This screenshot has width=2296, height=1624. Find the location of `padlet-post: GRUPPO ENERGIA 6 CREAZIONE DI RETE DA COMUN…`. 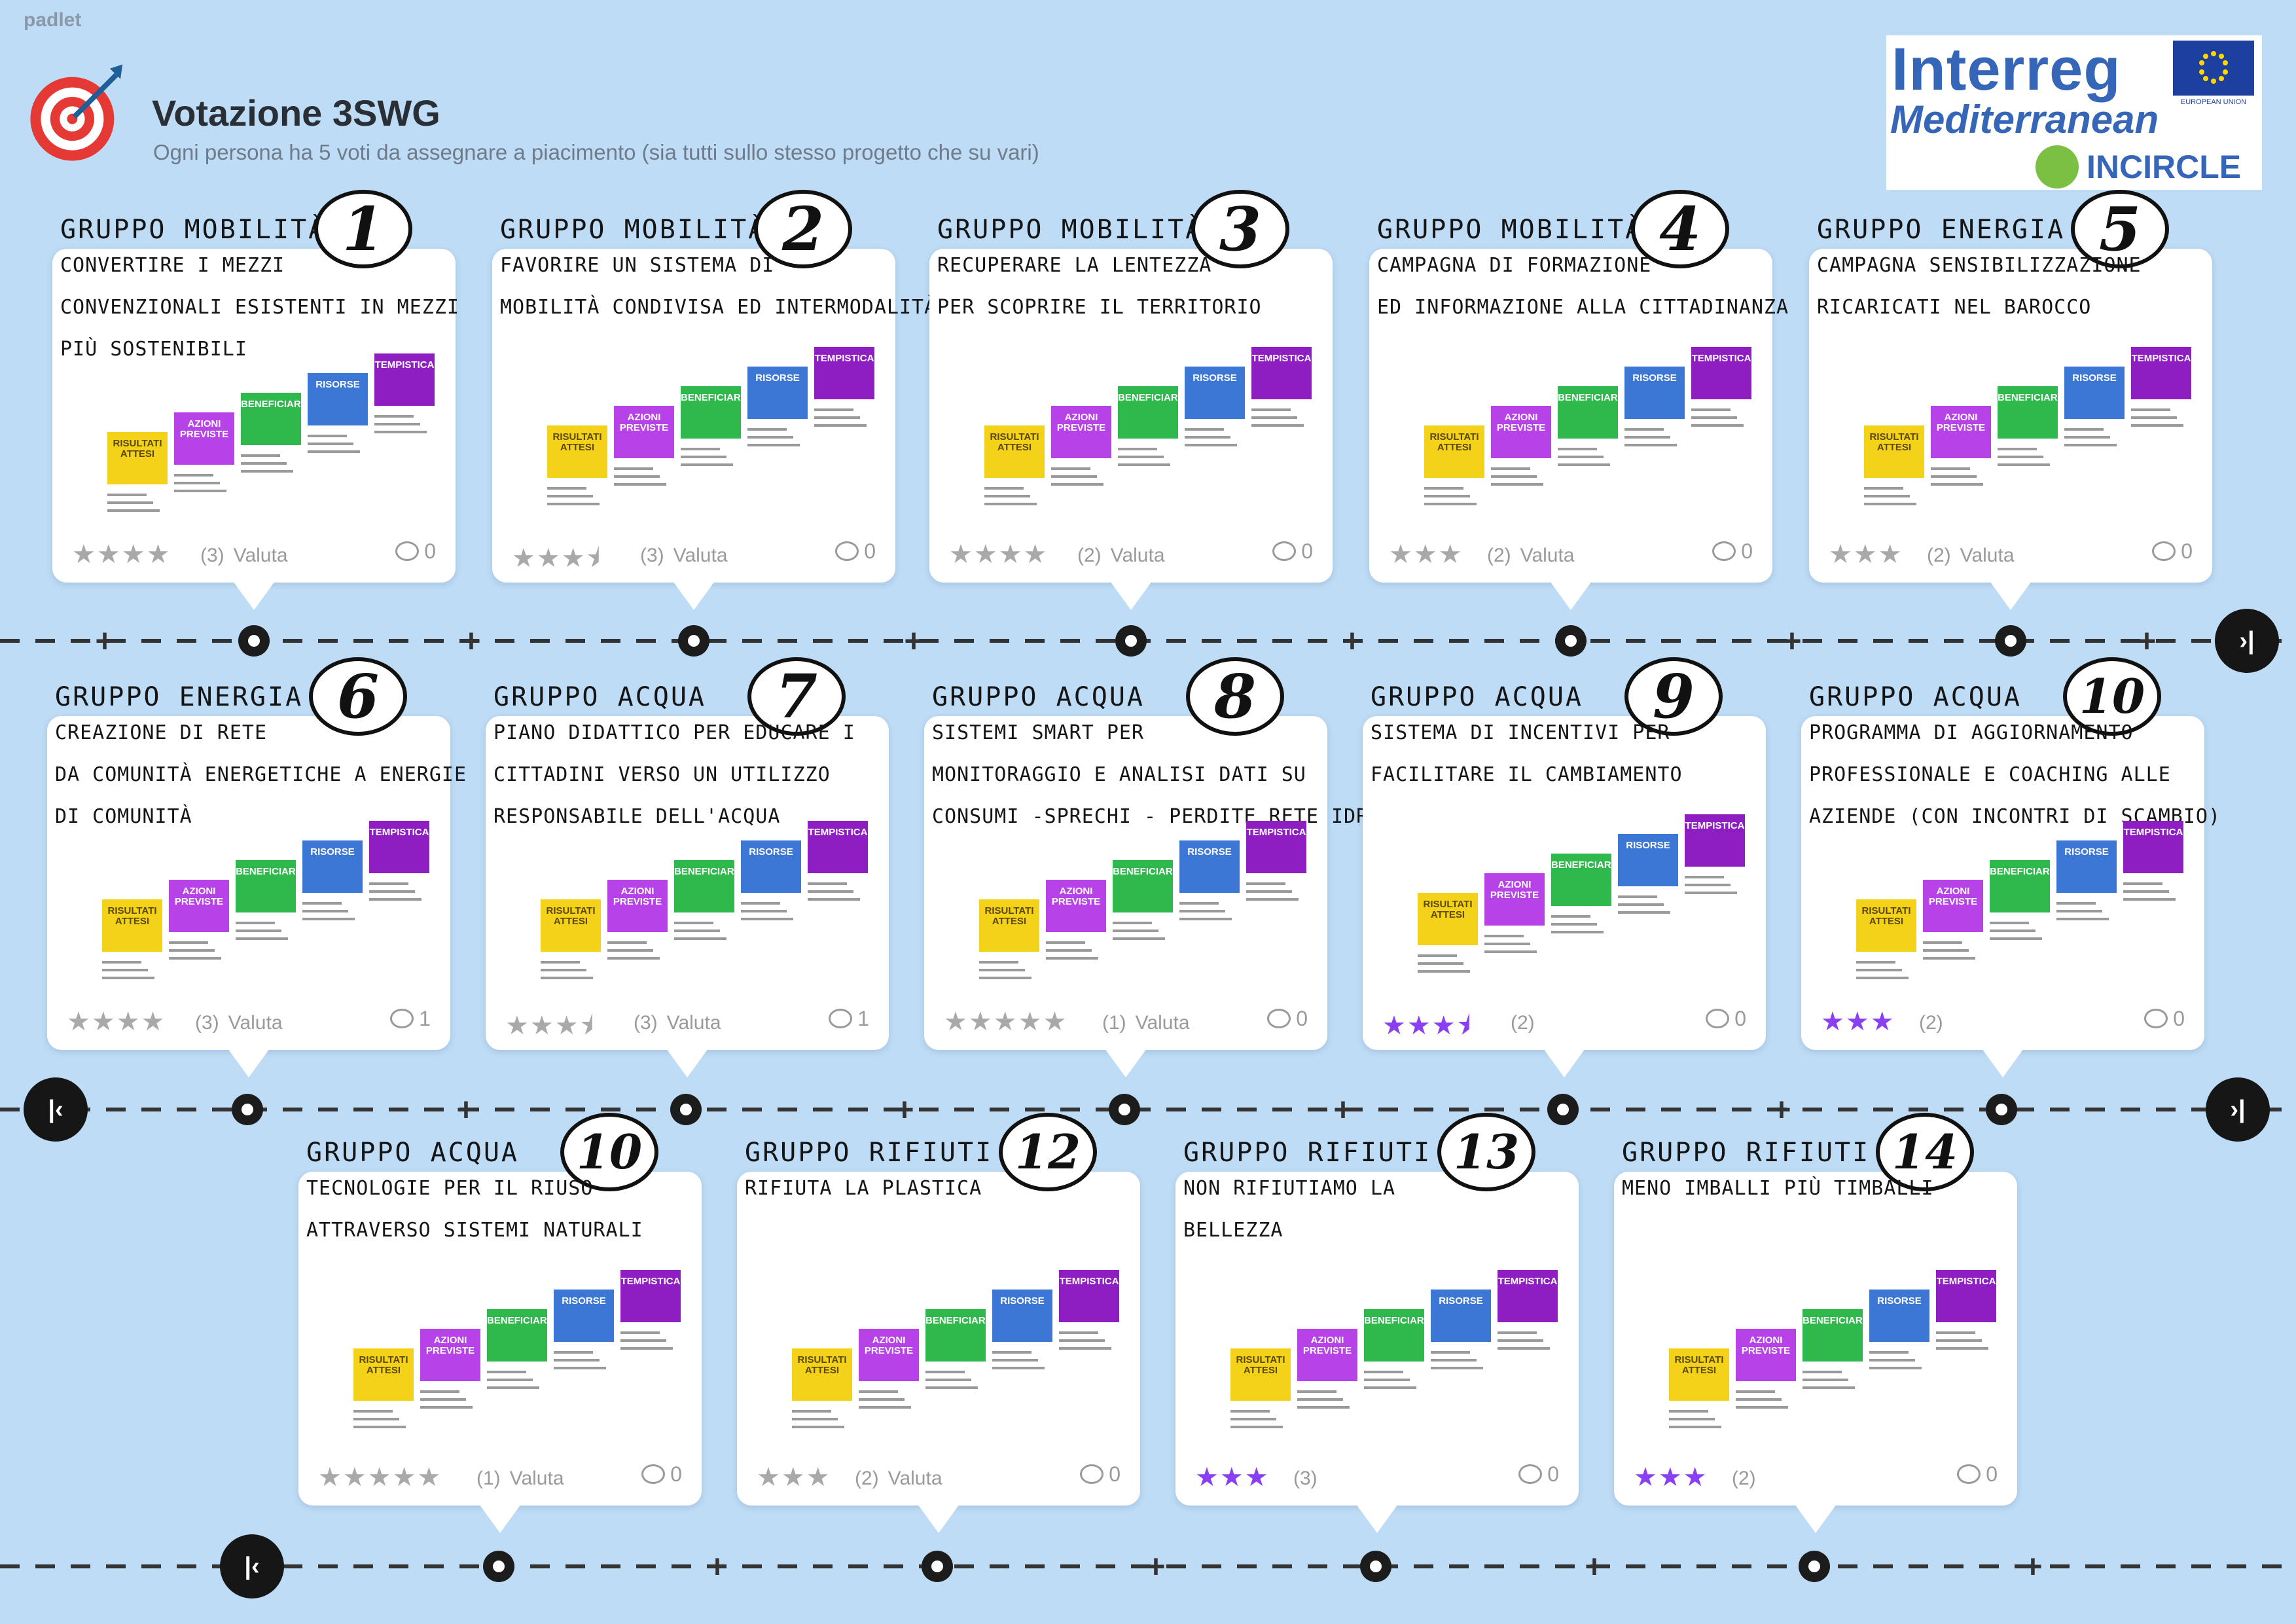

padlet-post: GRUPPO ENERGIA 6 CREAZIONE DI RETE DA COMUN… is located at coordinates (256, 867).